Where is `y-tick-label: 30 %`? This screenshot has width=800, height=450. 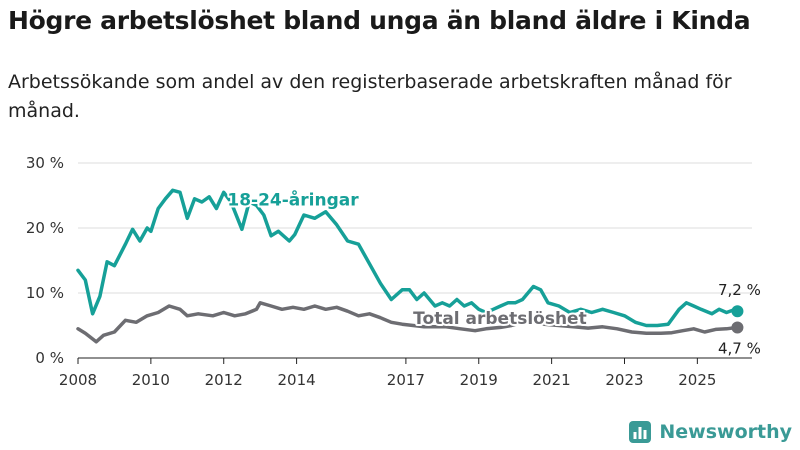
y-tick-label: 30 % is located at coordinates (45, 163).